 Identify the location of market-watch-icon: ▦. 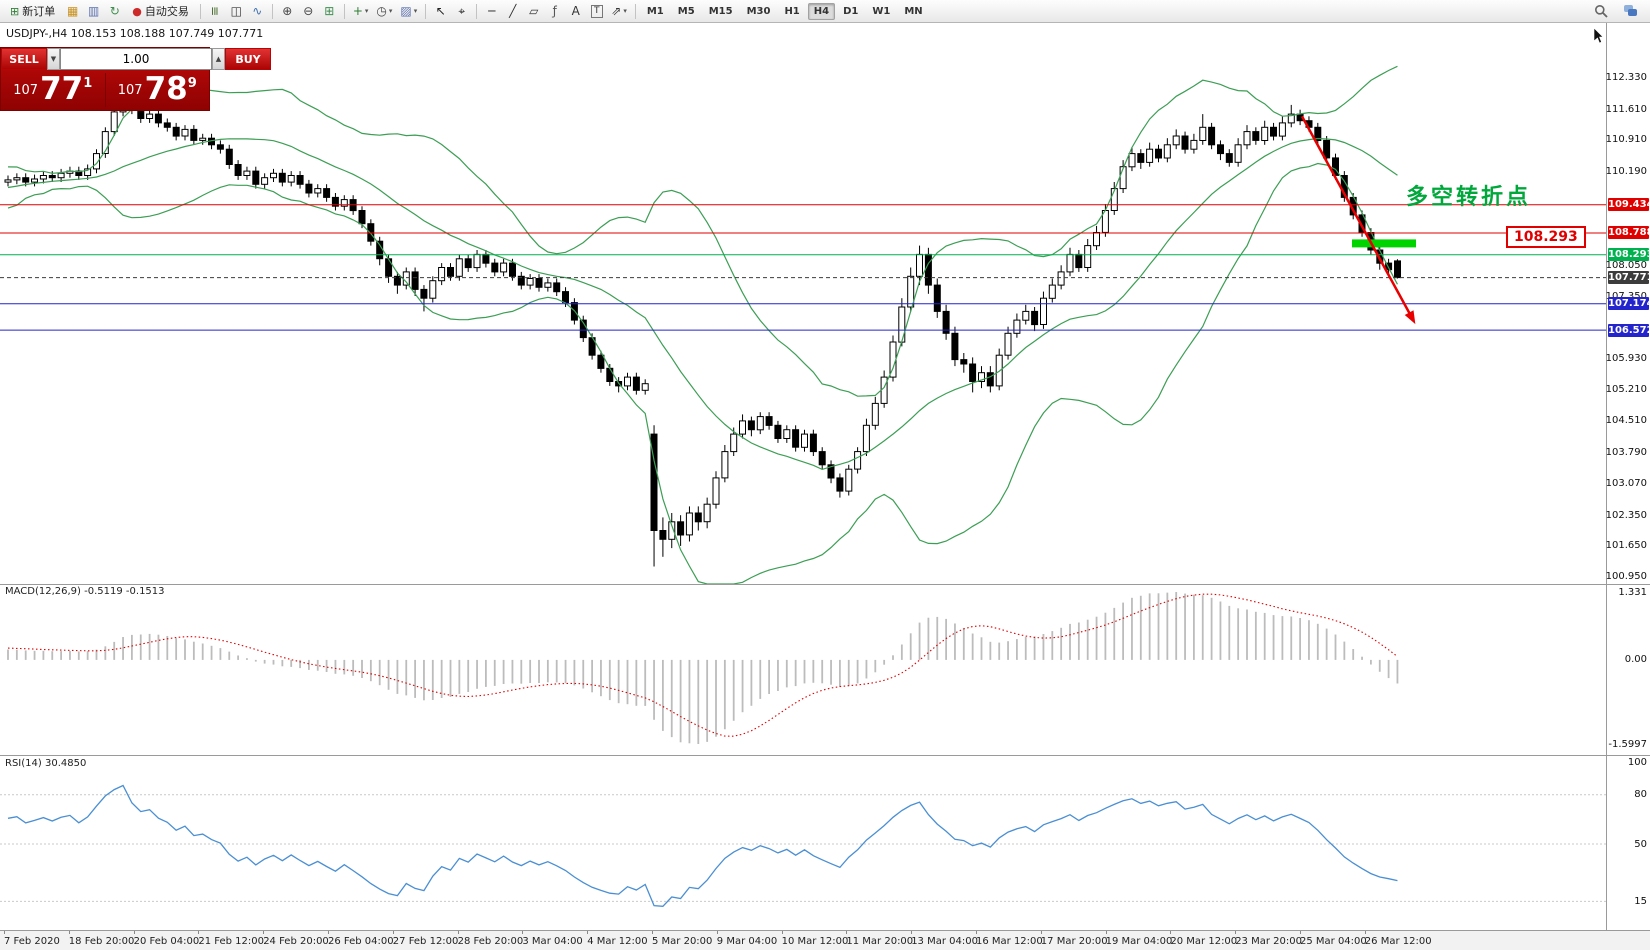
(73, 11).